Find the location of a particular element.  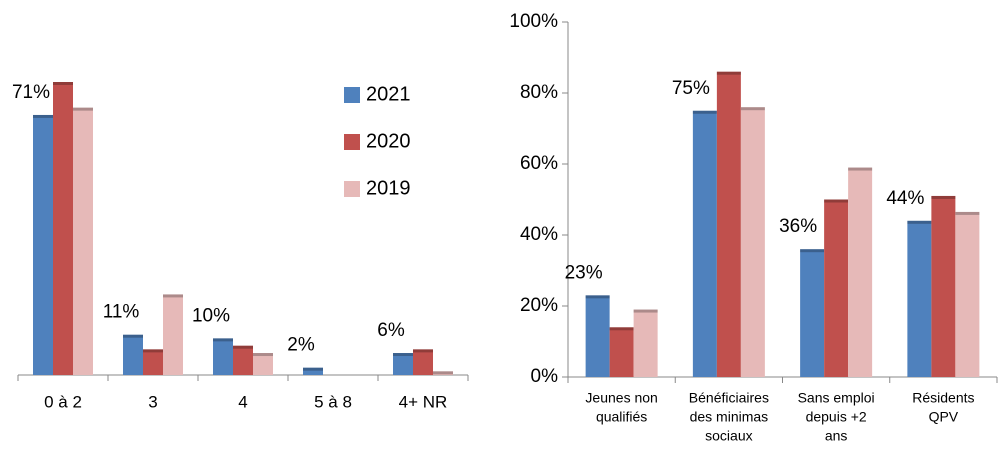

legend-label: 2021 is located at coordinates (388, 94).